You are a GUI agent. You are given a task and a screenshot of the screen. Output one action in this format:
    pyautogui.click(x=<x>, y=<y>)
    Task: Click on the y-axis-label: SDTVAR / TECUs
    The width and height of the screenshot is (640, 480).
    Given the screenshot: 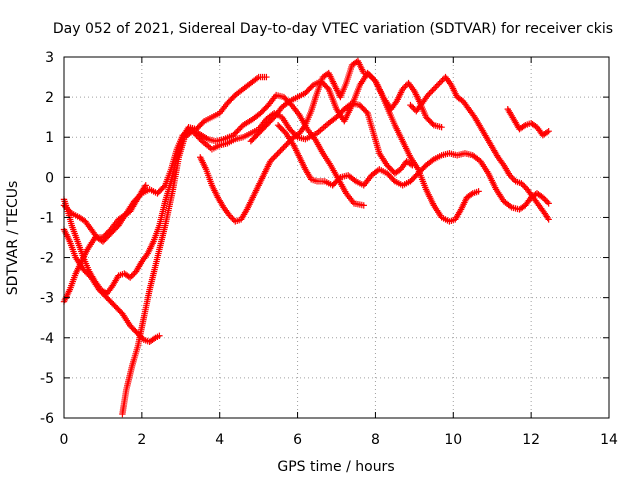 What is the action you would take?
    pyautogui.click(x=13, y=238)
    